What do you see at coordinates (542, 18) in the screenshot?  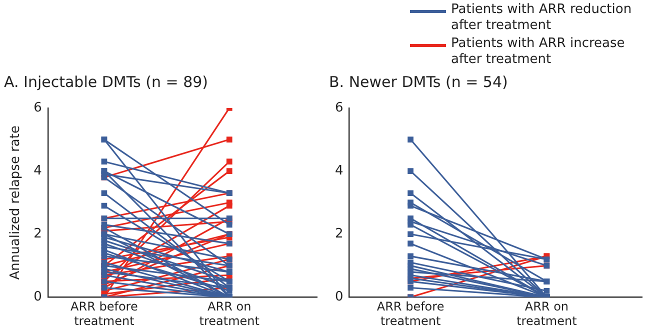 I see `legend-label: Patients with ARR reduction after treatment` at bounding box center [542, 18].